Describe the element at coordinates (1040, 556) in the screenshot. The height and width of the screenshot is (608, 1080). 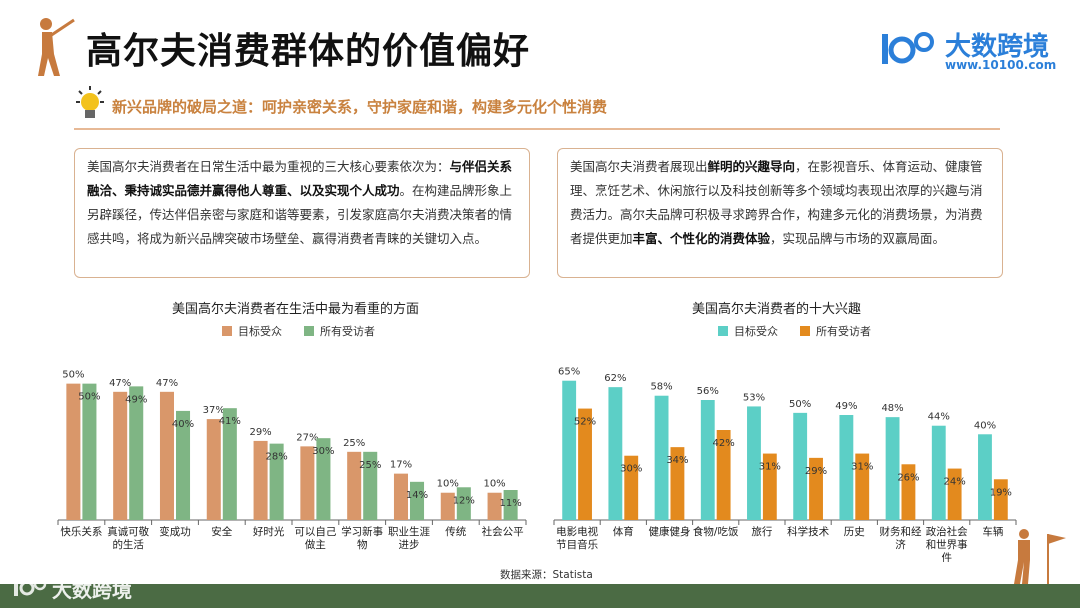
I see `golfer-flag-icon` at that location.